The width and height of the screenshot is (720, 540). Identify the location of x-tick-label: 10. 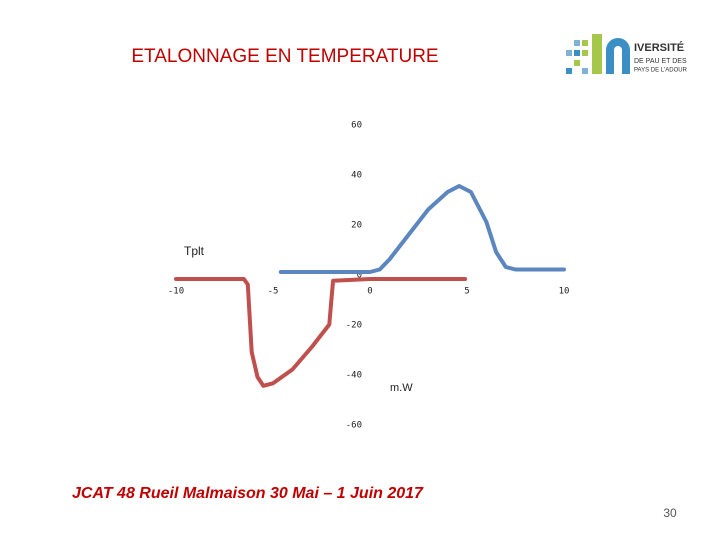
(564, 292).